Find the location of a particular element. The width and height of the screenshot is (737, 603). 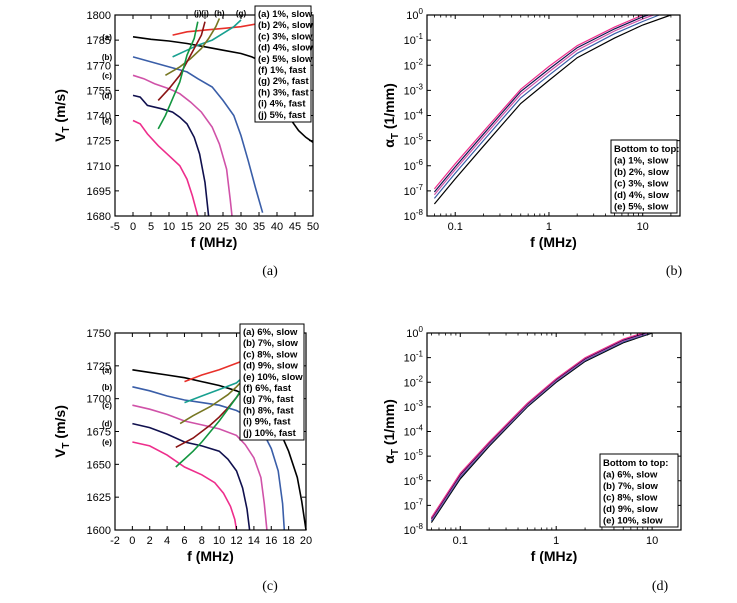

x-tick-label: 16 is located at coordinates (271, 541).